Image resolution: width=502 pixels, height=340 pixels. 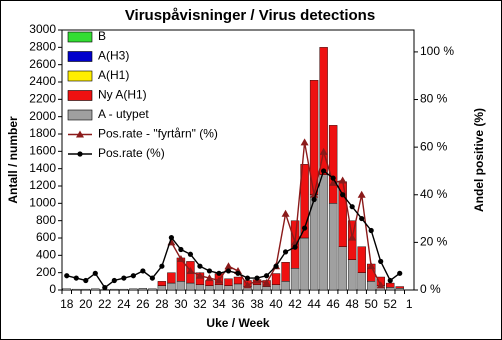 I want to click on x-tick-label: 26, so click(x=143, y=304).